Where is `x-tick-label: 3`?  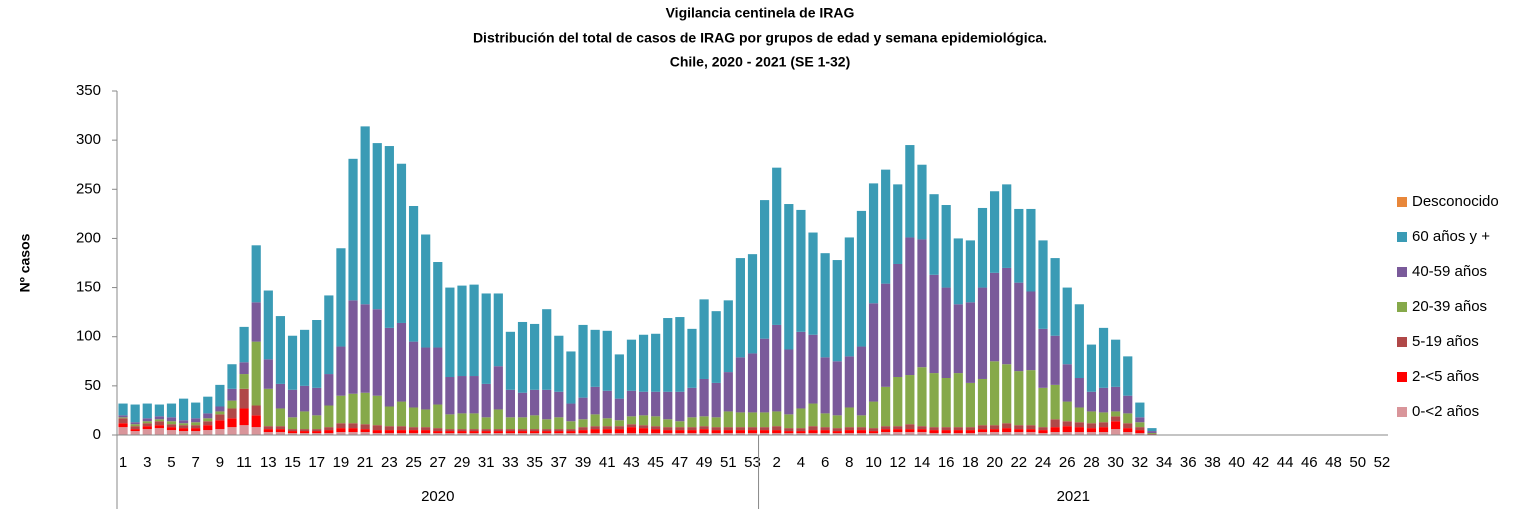
x-tick-label: 3 is located at coordinates (147, 462).